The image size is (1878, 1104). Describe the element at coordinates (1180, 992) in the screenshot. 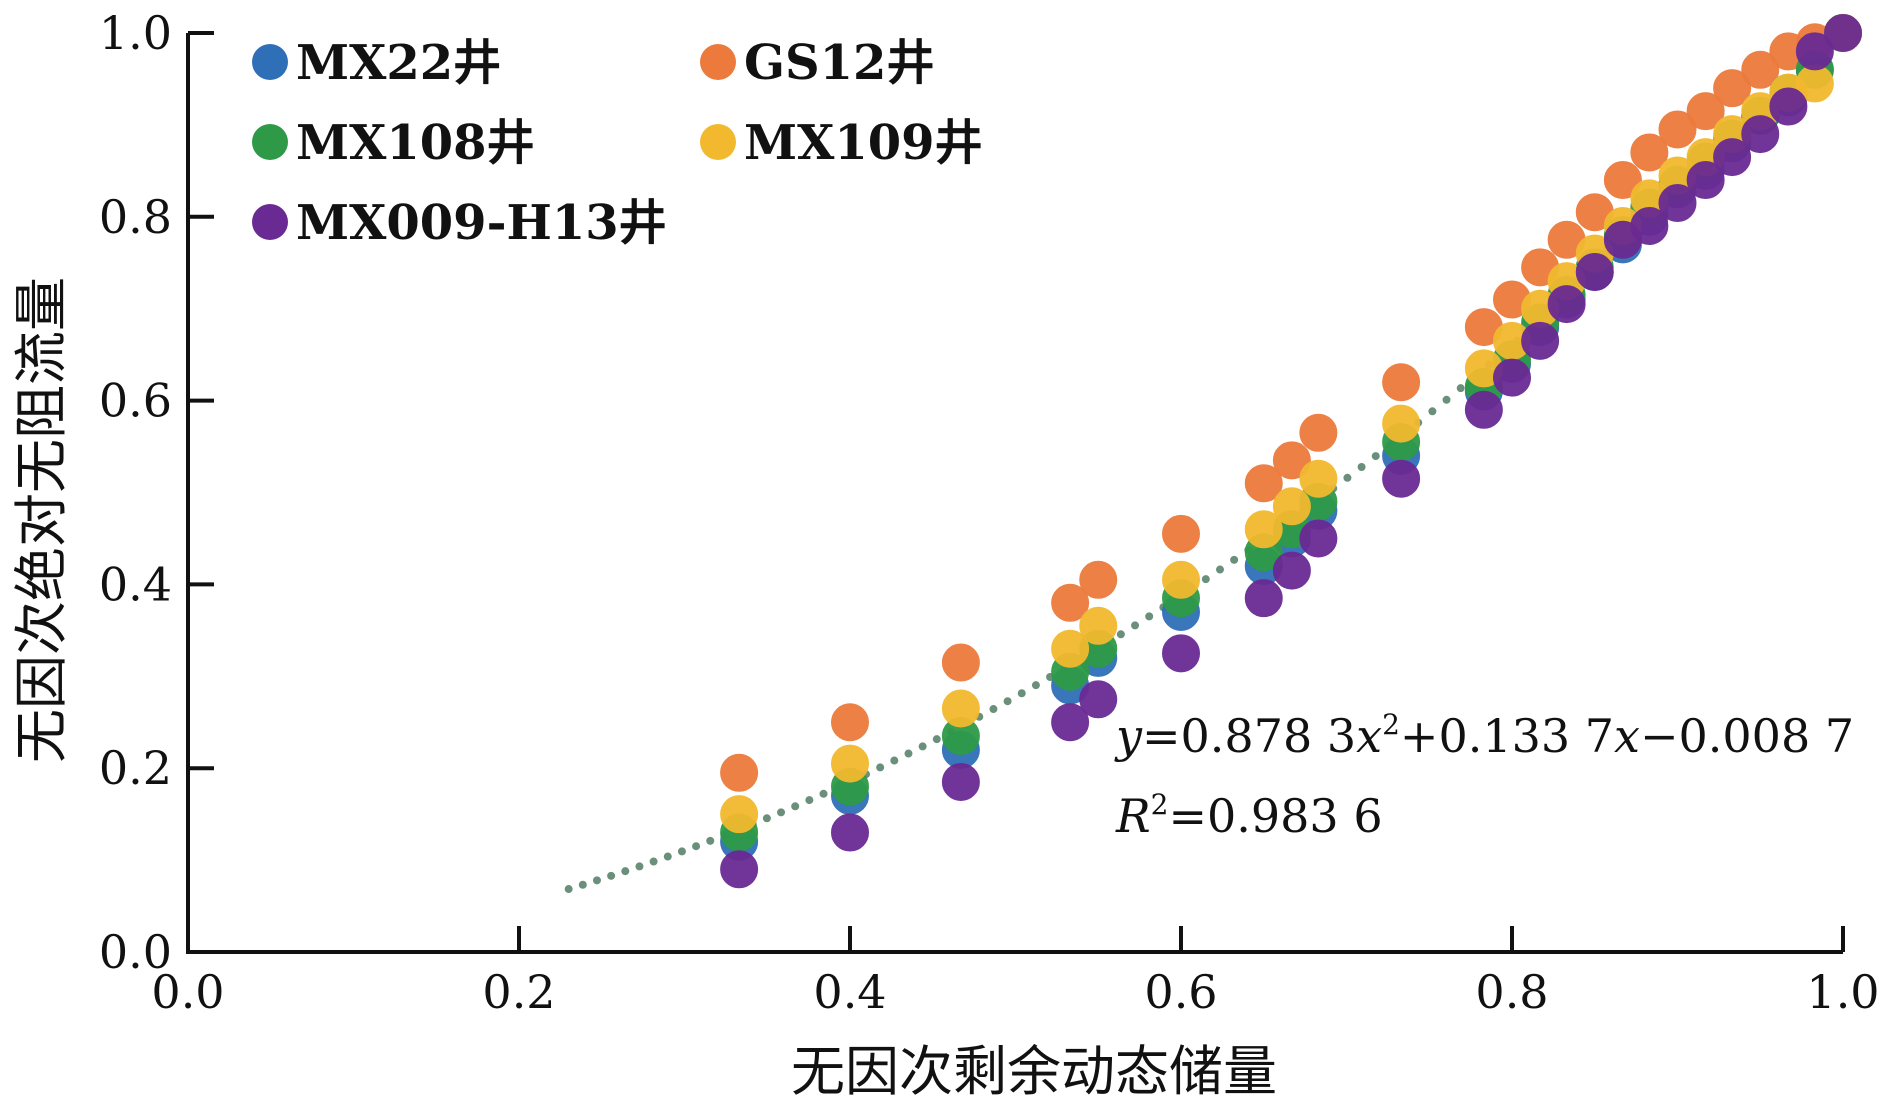

I see `x-tick-label: 0.6` at that location.